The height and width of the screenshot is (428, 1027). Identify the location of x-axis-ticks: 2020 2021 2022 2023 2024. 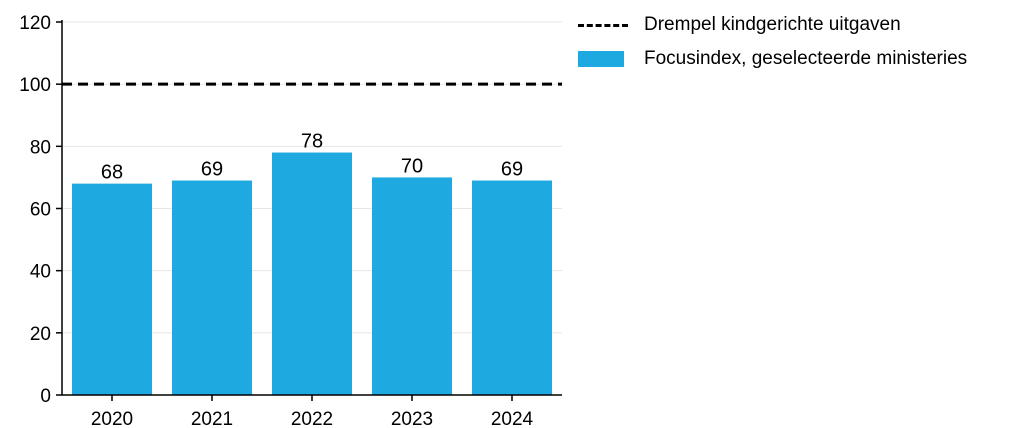
(312, 411).